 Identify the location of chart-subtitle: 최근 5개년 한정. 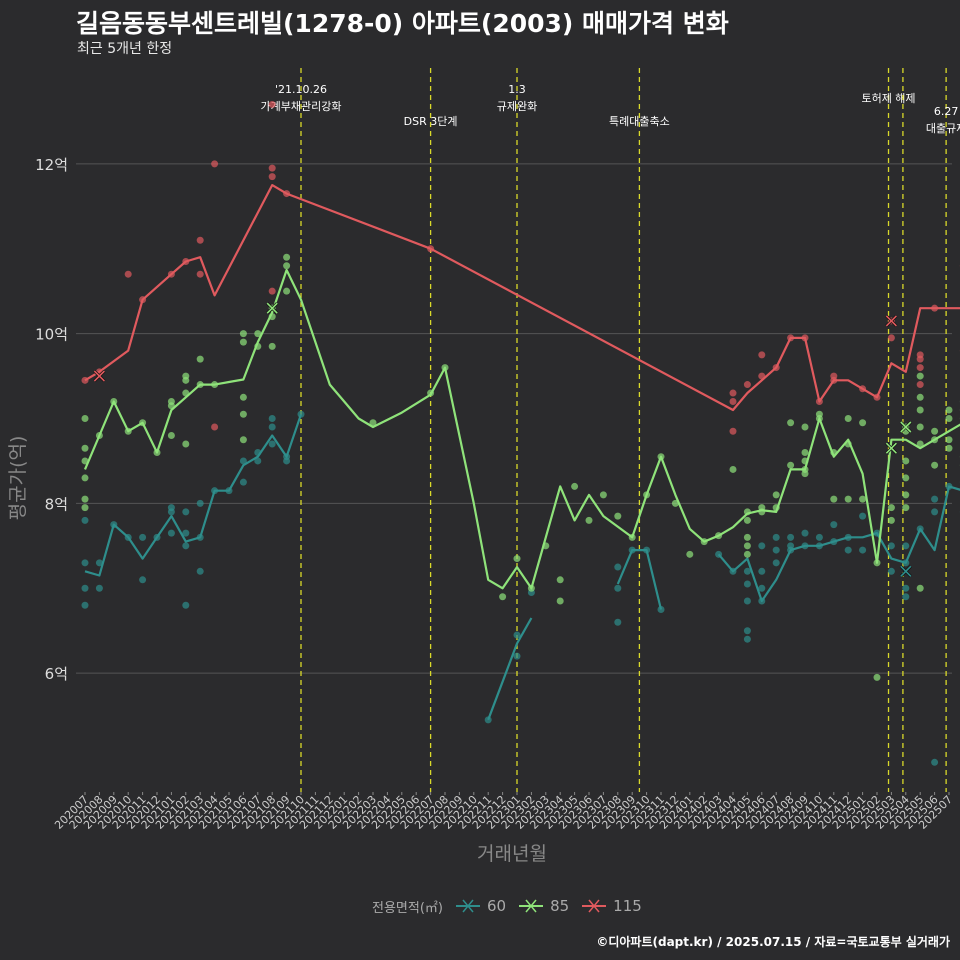
(125, 49).